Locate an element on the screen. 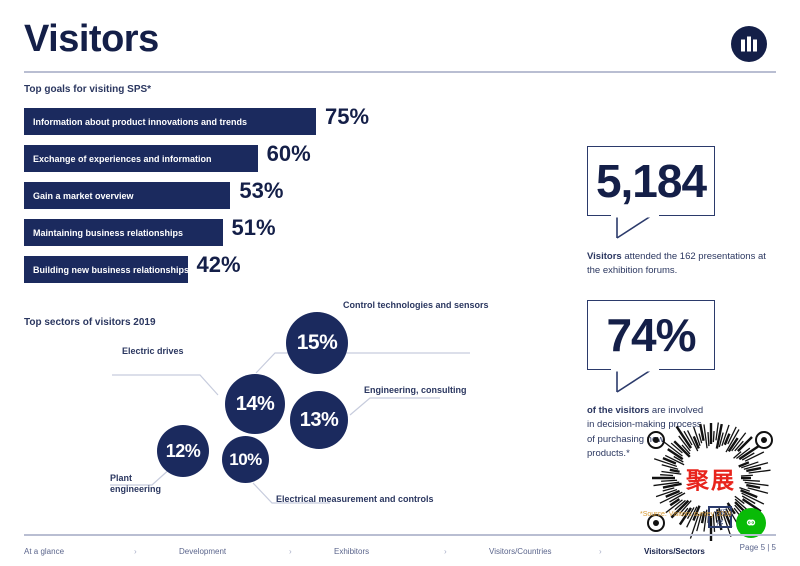 The height and width of the screenshot is (566, 800). bubble-label-electric-drives: Electric drives is located at coordinates (153, 351).